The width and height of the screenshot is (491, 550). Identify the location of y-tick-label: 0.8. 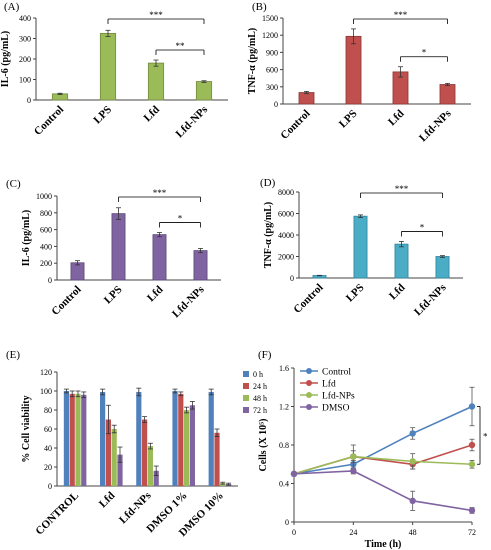
(284, 445).